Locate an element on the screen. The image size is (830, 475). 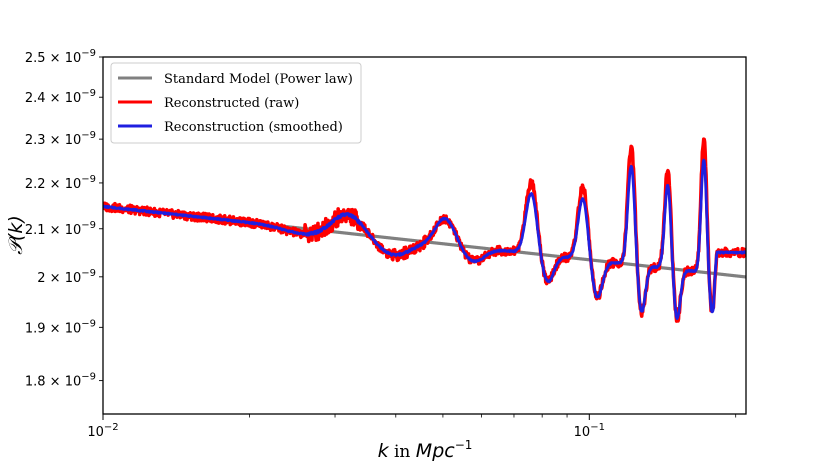
y-axis-label: 𝒫(k) is located at coordinates (16, 235).